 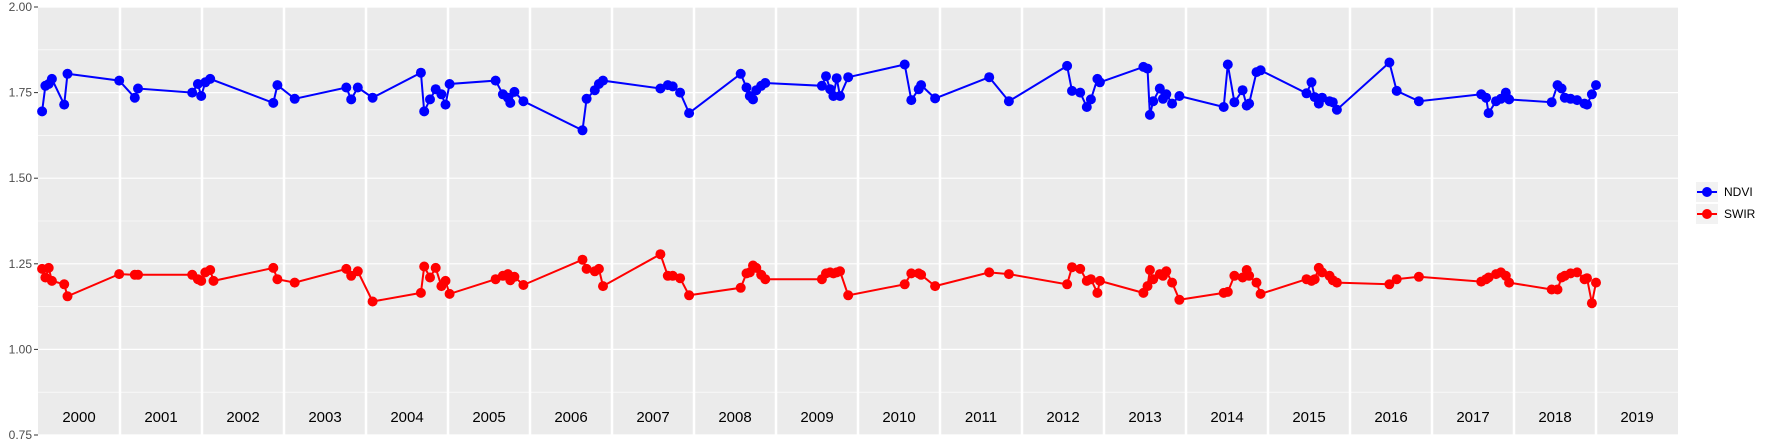 I want to click on year-label: 2005, so click(x=488, y=417).